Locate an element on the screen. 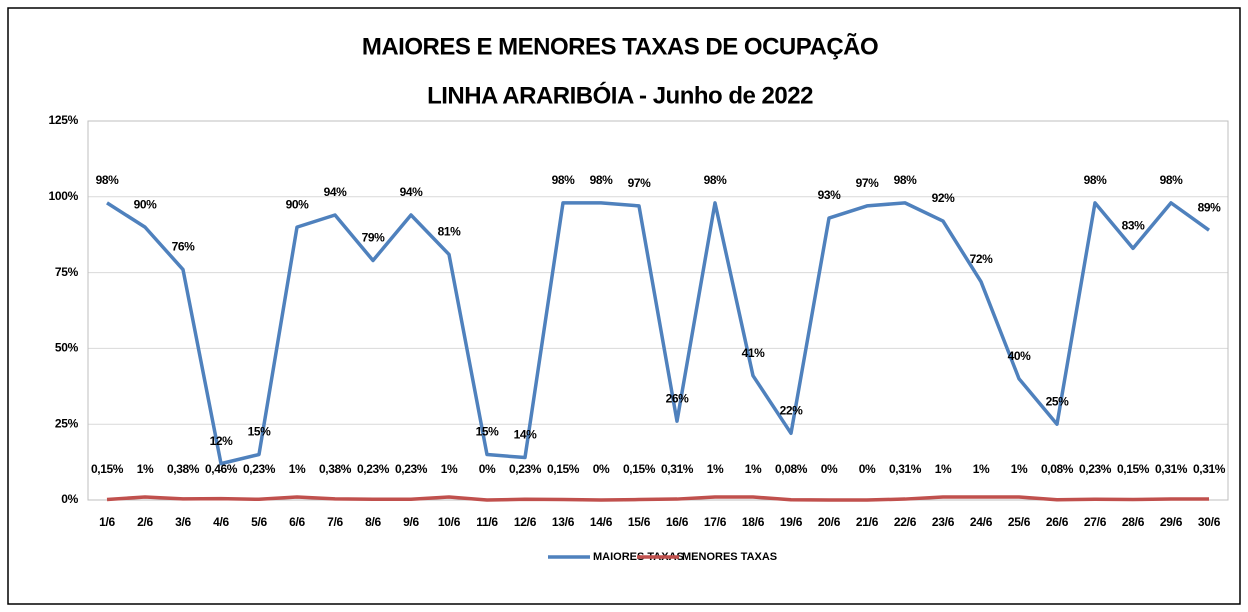  x-tick-label: 8/6 is located at coordinates (373, 522).